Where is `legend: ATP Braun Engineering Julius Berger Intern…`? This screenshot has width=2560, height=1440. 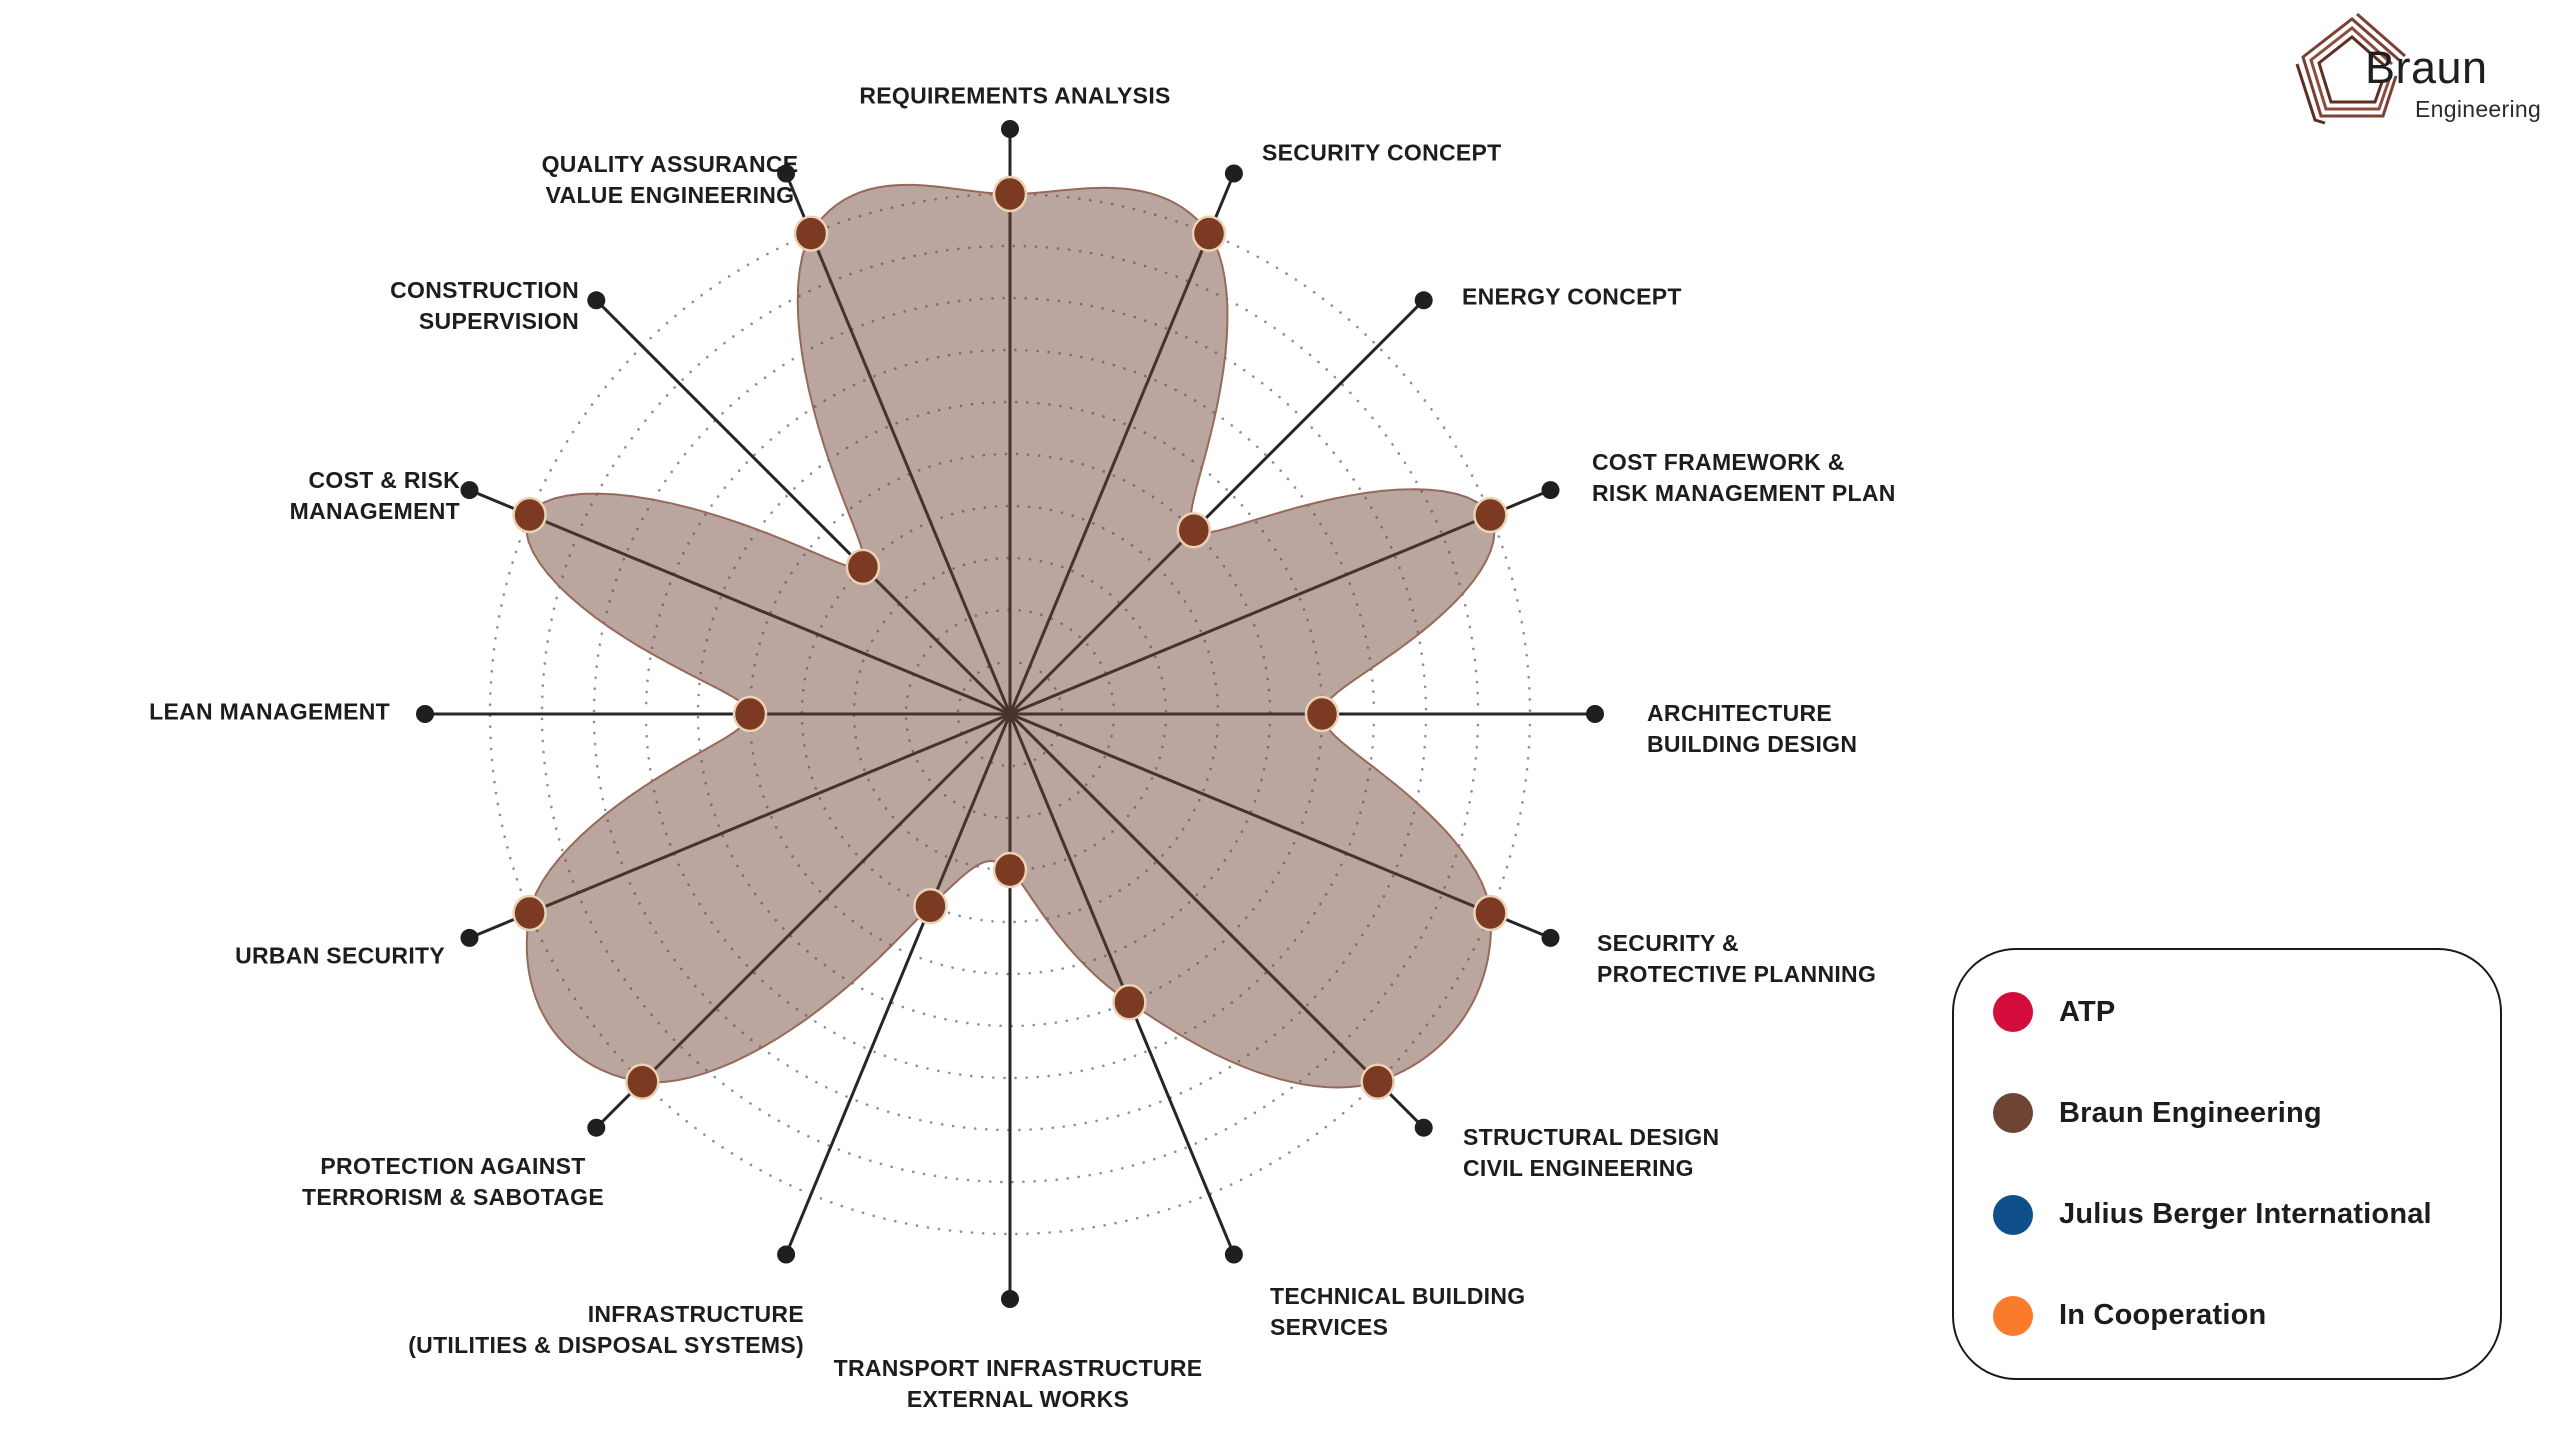 legend: ATP Braun Engineering Julius Berger Intern… is located at coordinates (2227, 1164).